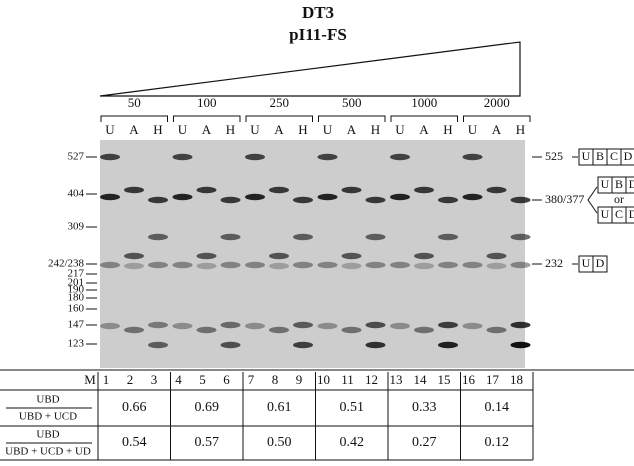  I want to click on ratio-value: 0.54, so click(134, 442).